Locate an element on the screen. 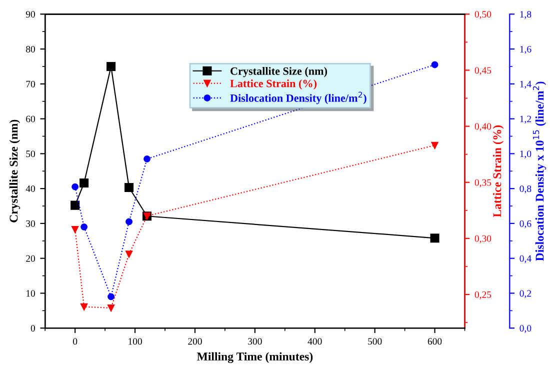 This screenshot has width=550, height=372. x-tick-label: 300 is located at coordinates (255, 341).